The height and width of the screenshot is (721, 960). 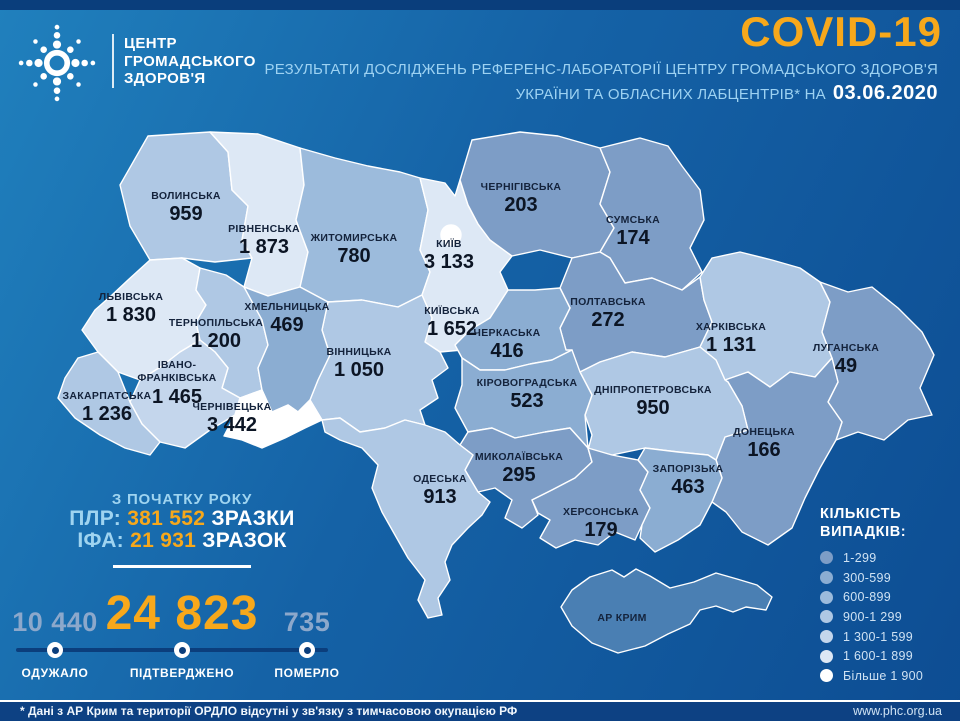 What do you see at coordinates (131, 315) in the screenshot?
I see `region-value-lviv: 1 830` at bounding box center [131, 315].